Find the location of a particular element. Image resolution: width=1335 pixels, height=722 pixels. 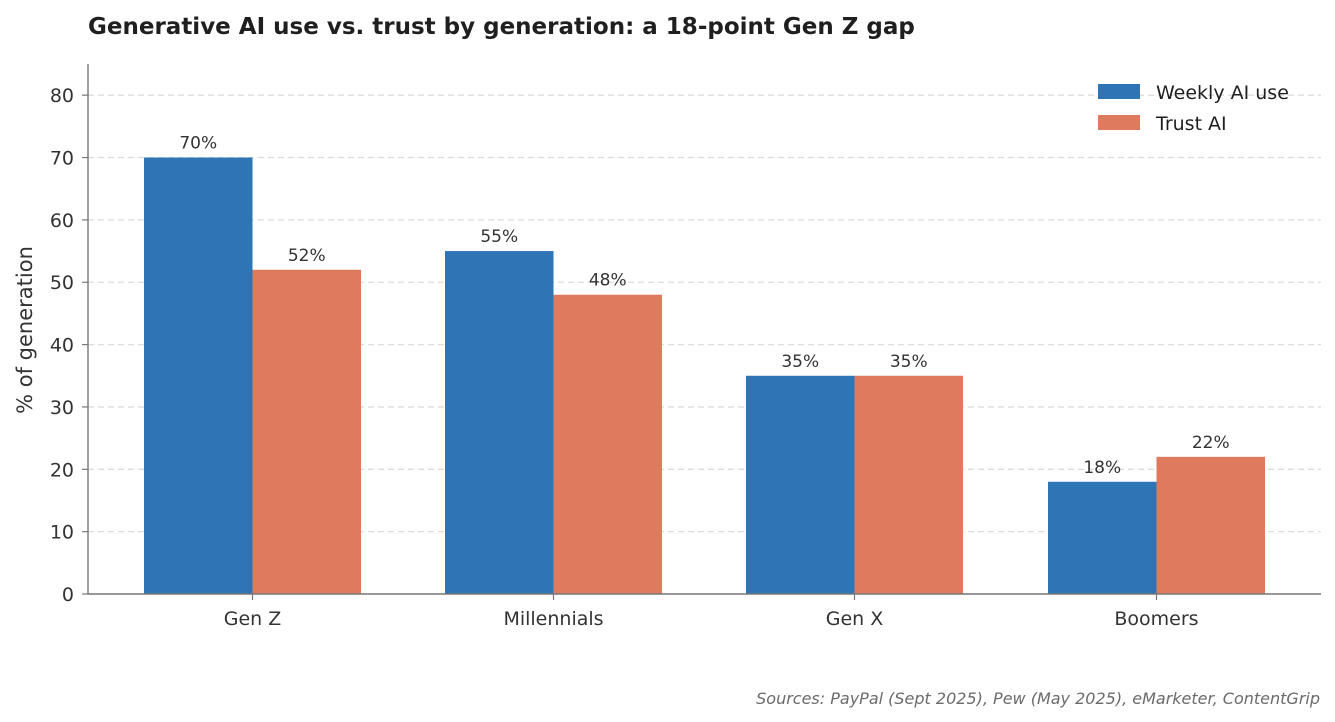

legend: Weekly AI use Trust AI is located at coordinates (1193, 108).